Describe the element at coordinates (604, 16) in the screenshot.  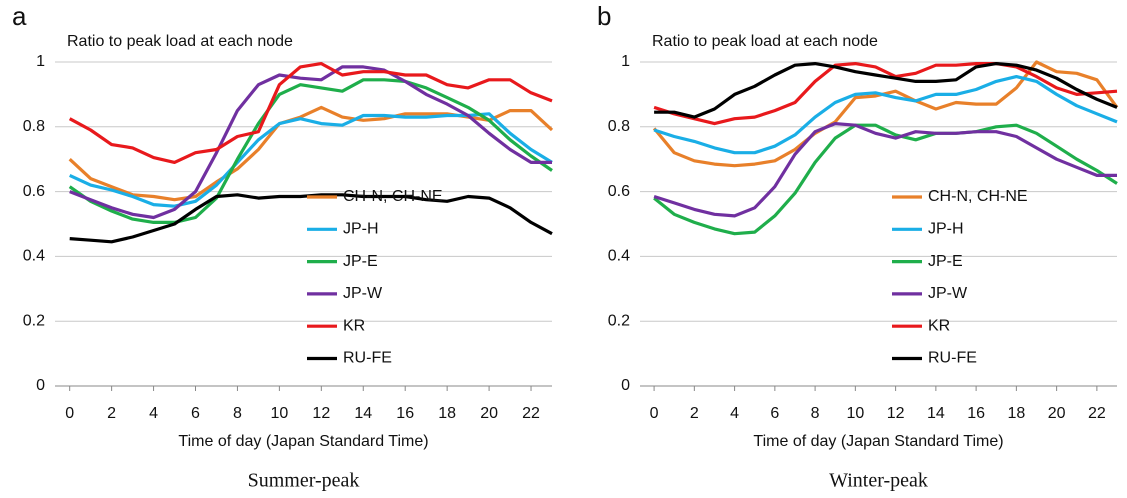
I see `panel-label: b` at that location.